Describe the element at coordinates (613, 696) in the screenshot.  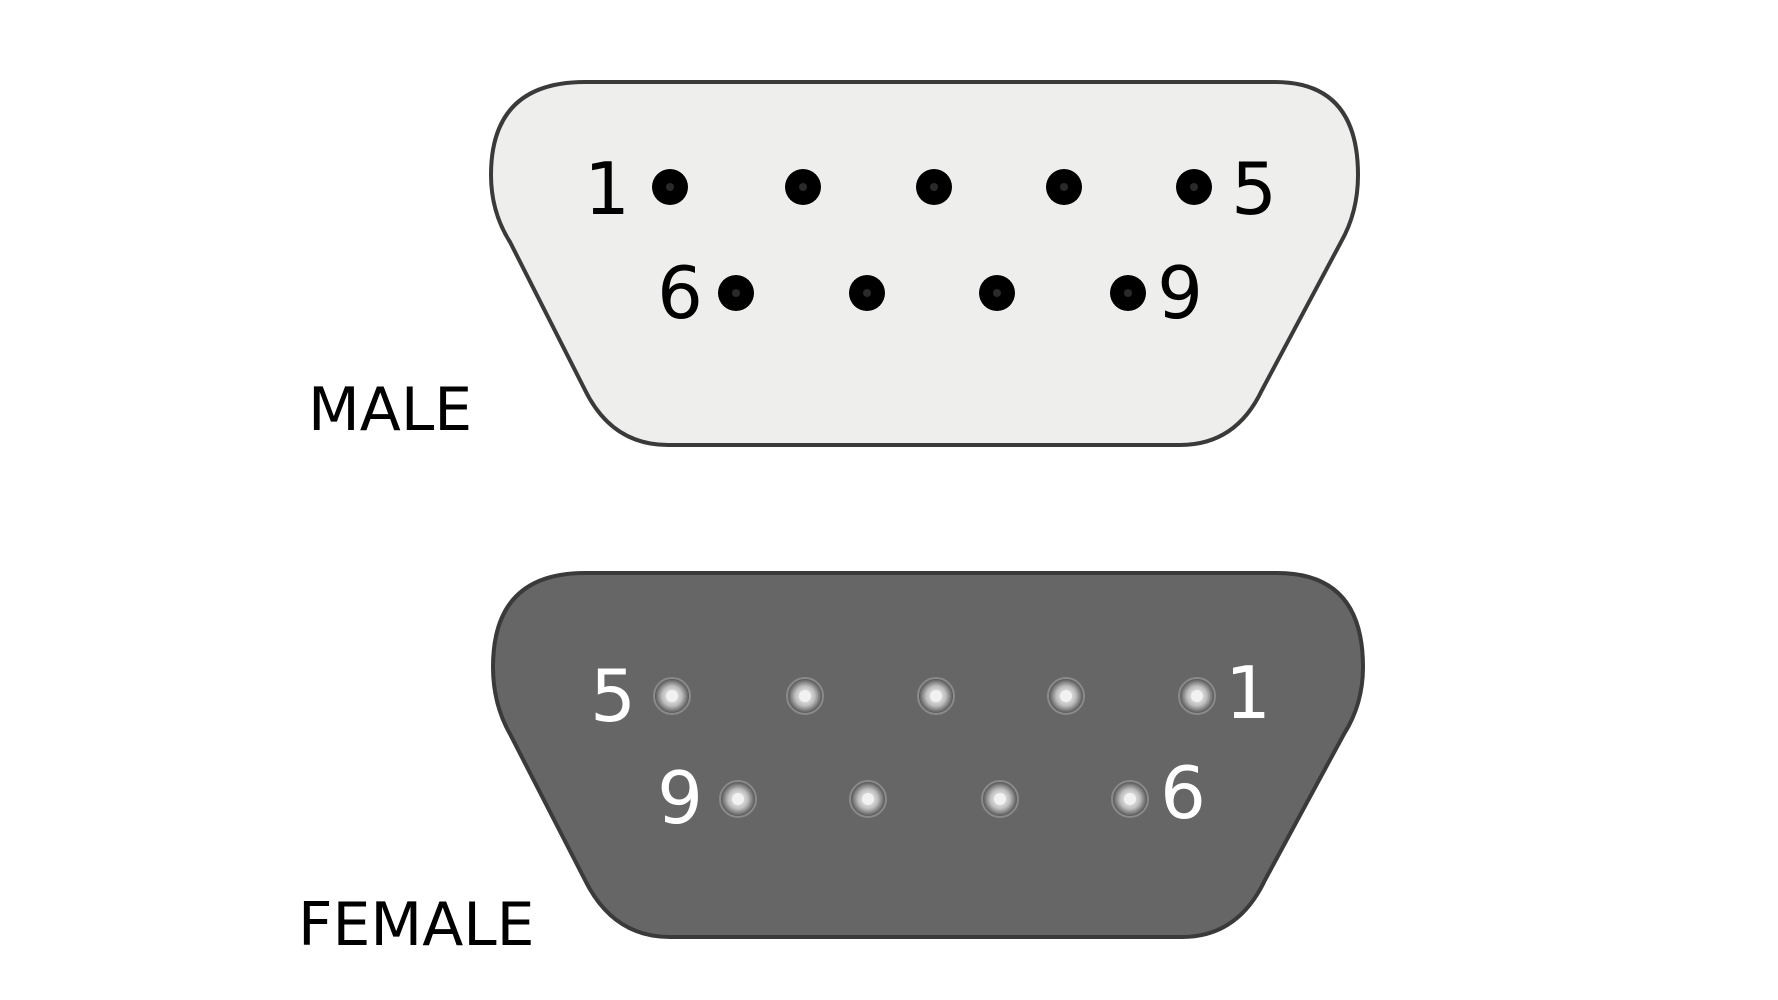
I see `female-pin-label-5: 5` at that location.